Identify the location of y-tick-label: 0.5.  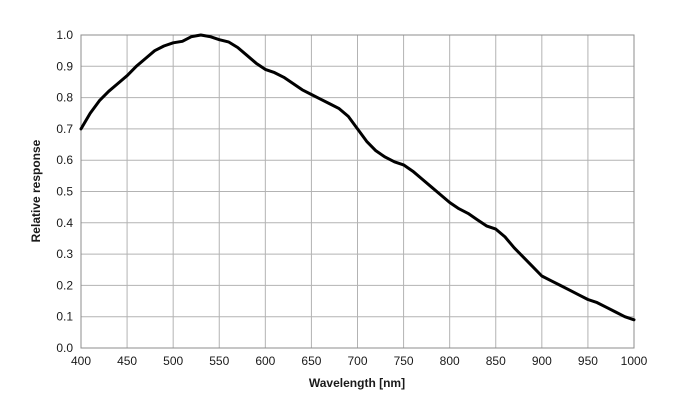
(64, 192).